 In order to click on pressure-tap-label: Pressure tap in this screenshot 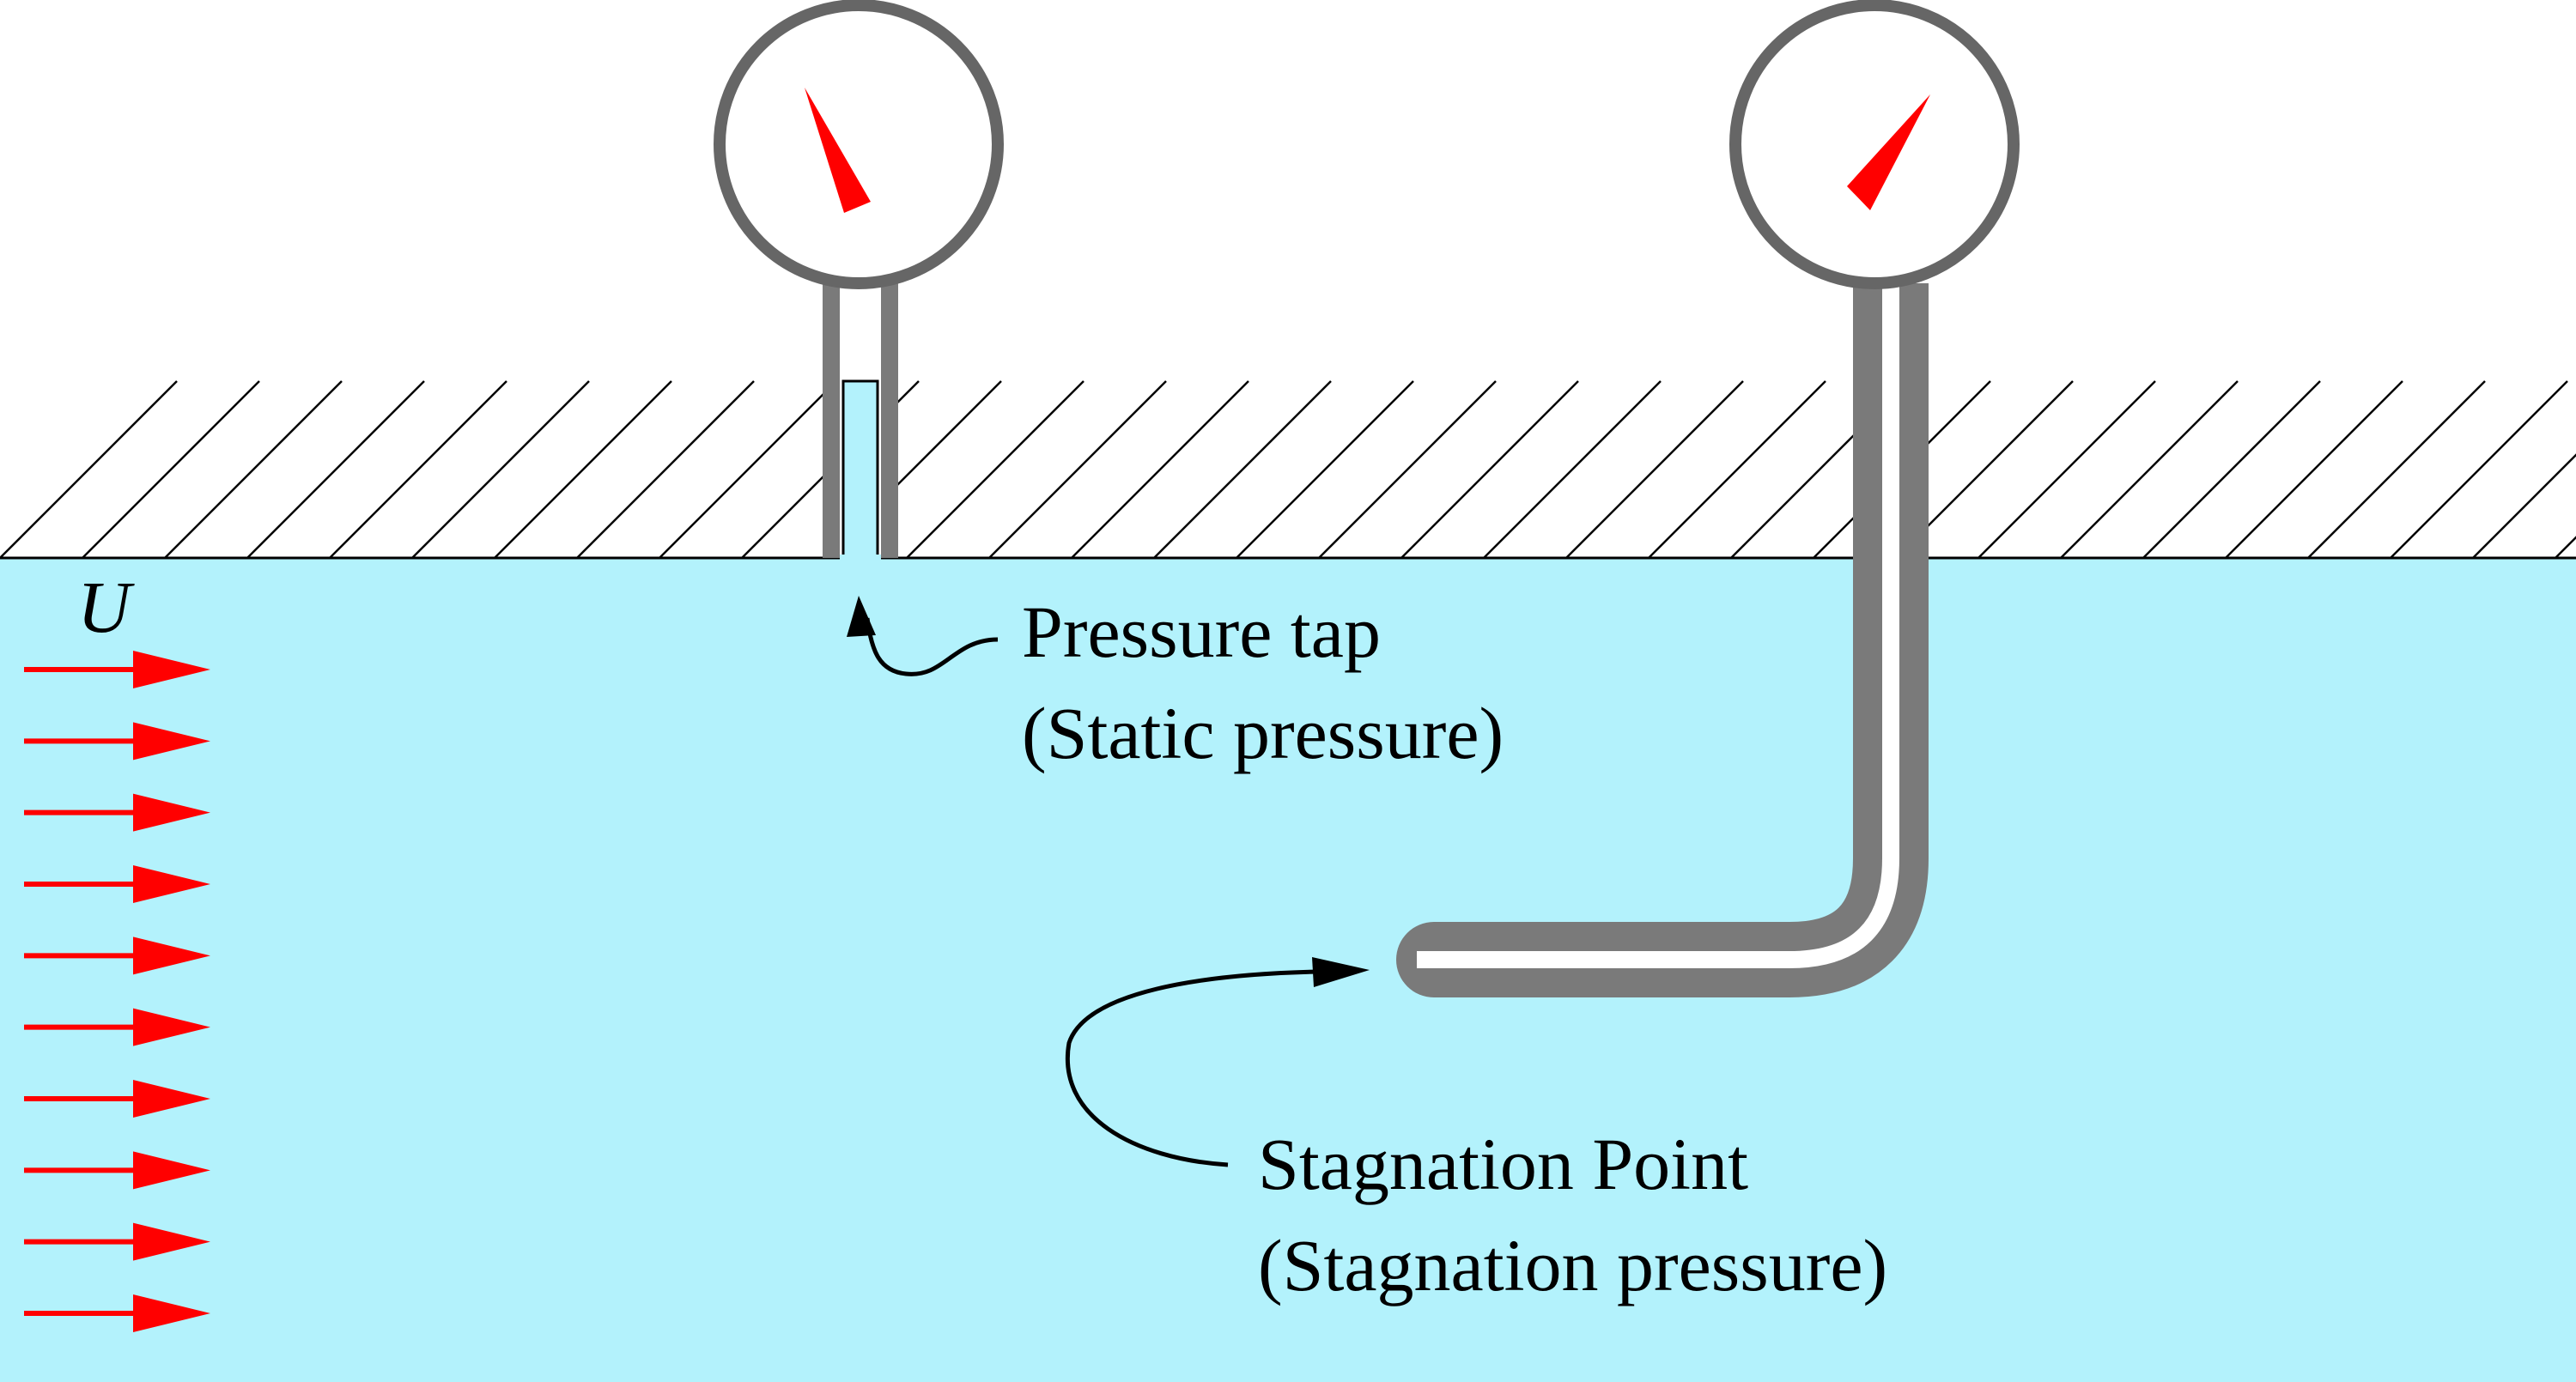, I will do `click(1202, 632)`.